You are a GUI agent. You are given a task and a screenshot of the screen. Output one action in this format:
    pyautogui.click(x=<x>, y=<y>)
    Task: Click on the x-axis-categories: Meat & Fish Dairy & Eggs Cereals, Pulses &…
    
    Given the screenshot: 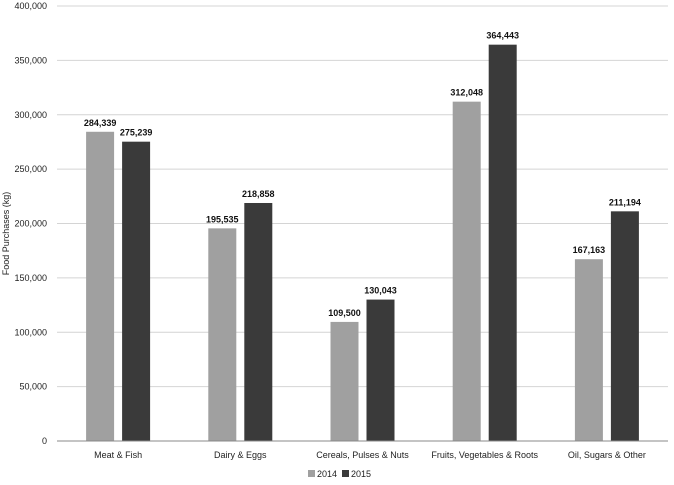 What is the action you would take?
    pyautogui.click(x=370, y=455)
    